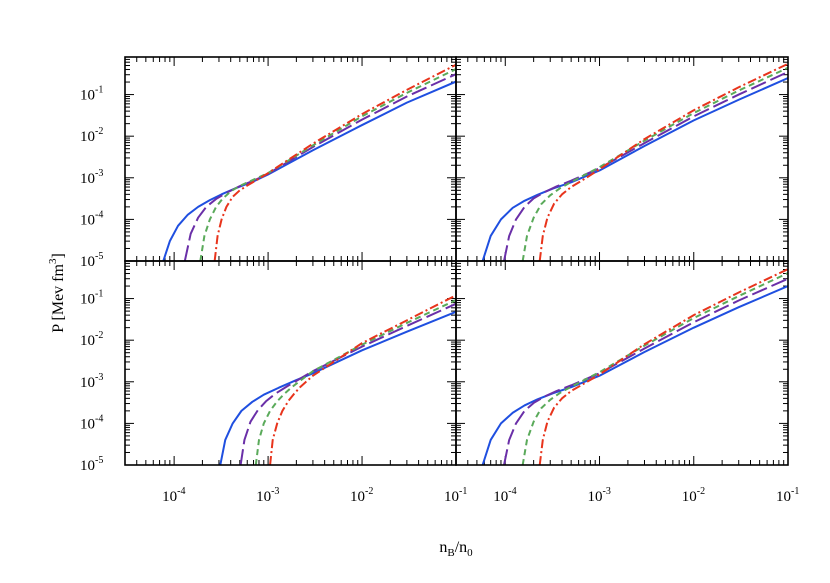  Describe the element at coordinates (450, 553) in the screenshot. I see `x-axis-title-sub1: B` at that location.